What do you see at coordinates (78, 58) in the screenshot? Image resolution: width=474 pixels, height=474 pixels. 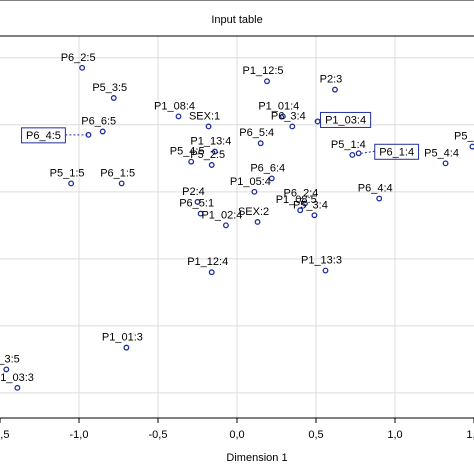 I see `point-label: P6_2:5` at bounding box center [78, 58].